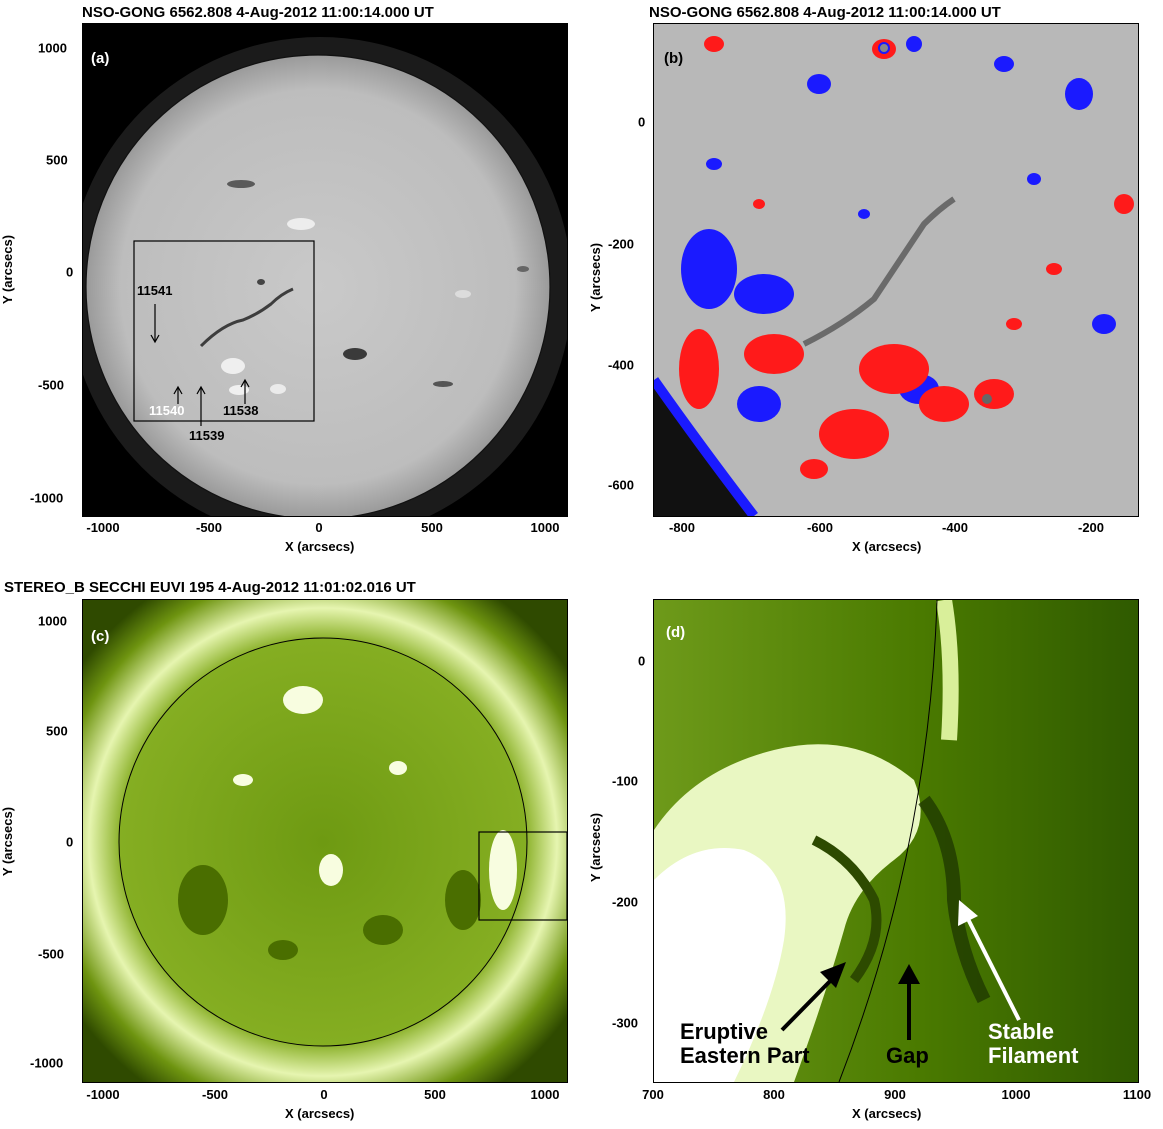 The image size is (1163, 1129). Describe the element at coordinates (682, 527) in the screenshot. I see `panel-b-xtick: -800` at that location.